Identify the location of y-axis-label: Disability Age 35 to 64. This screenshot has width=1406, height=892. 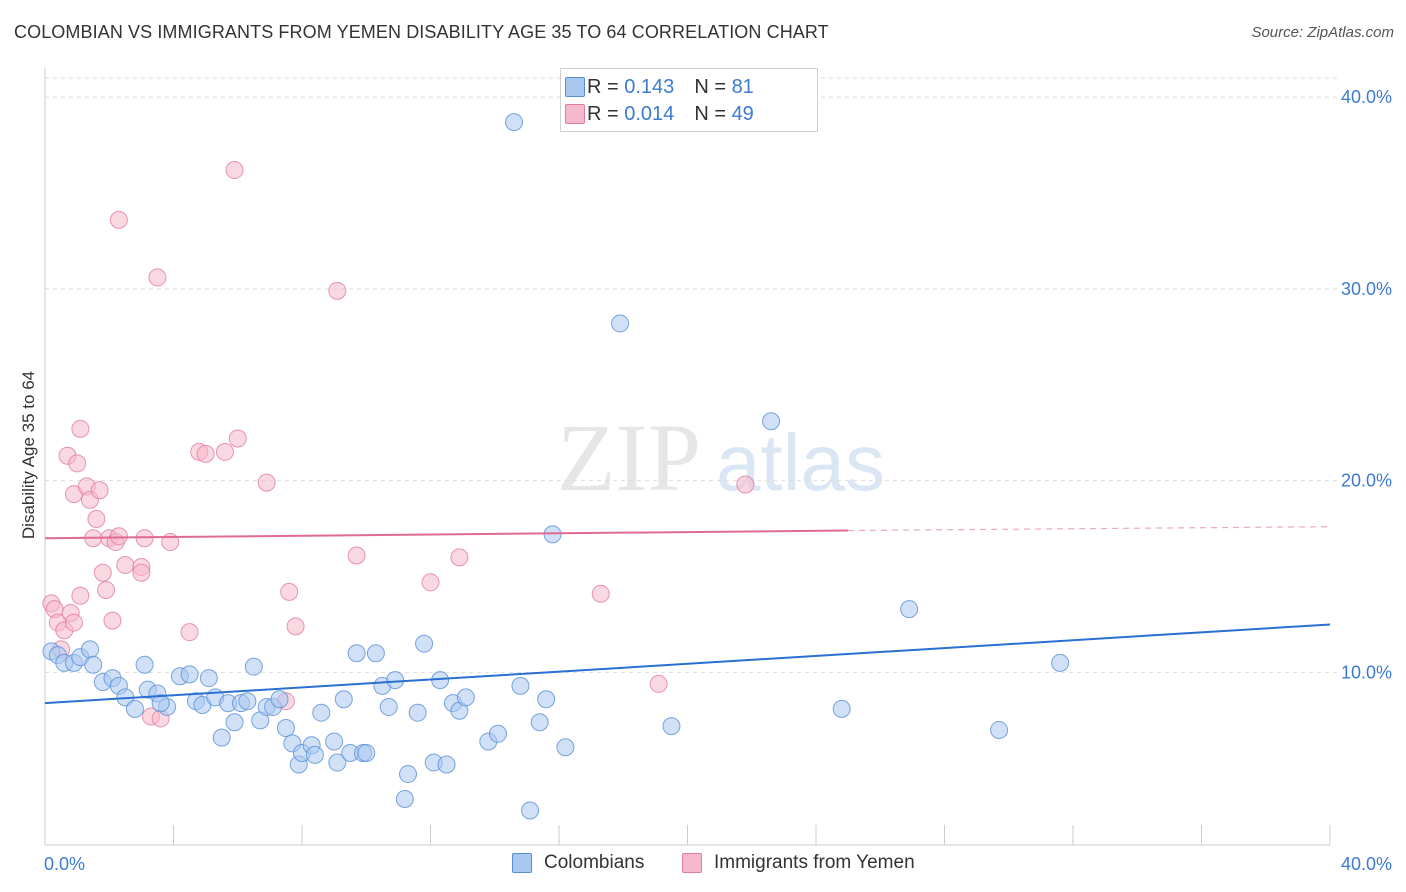
(28, 455).